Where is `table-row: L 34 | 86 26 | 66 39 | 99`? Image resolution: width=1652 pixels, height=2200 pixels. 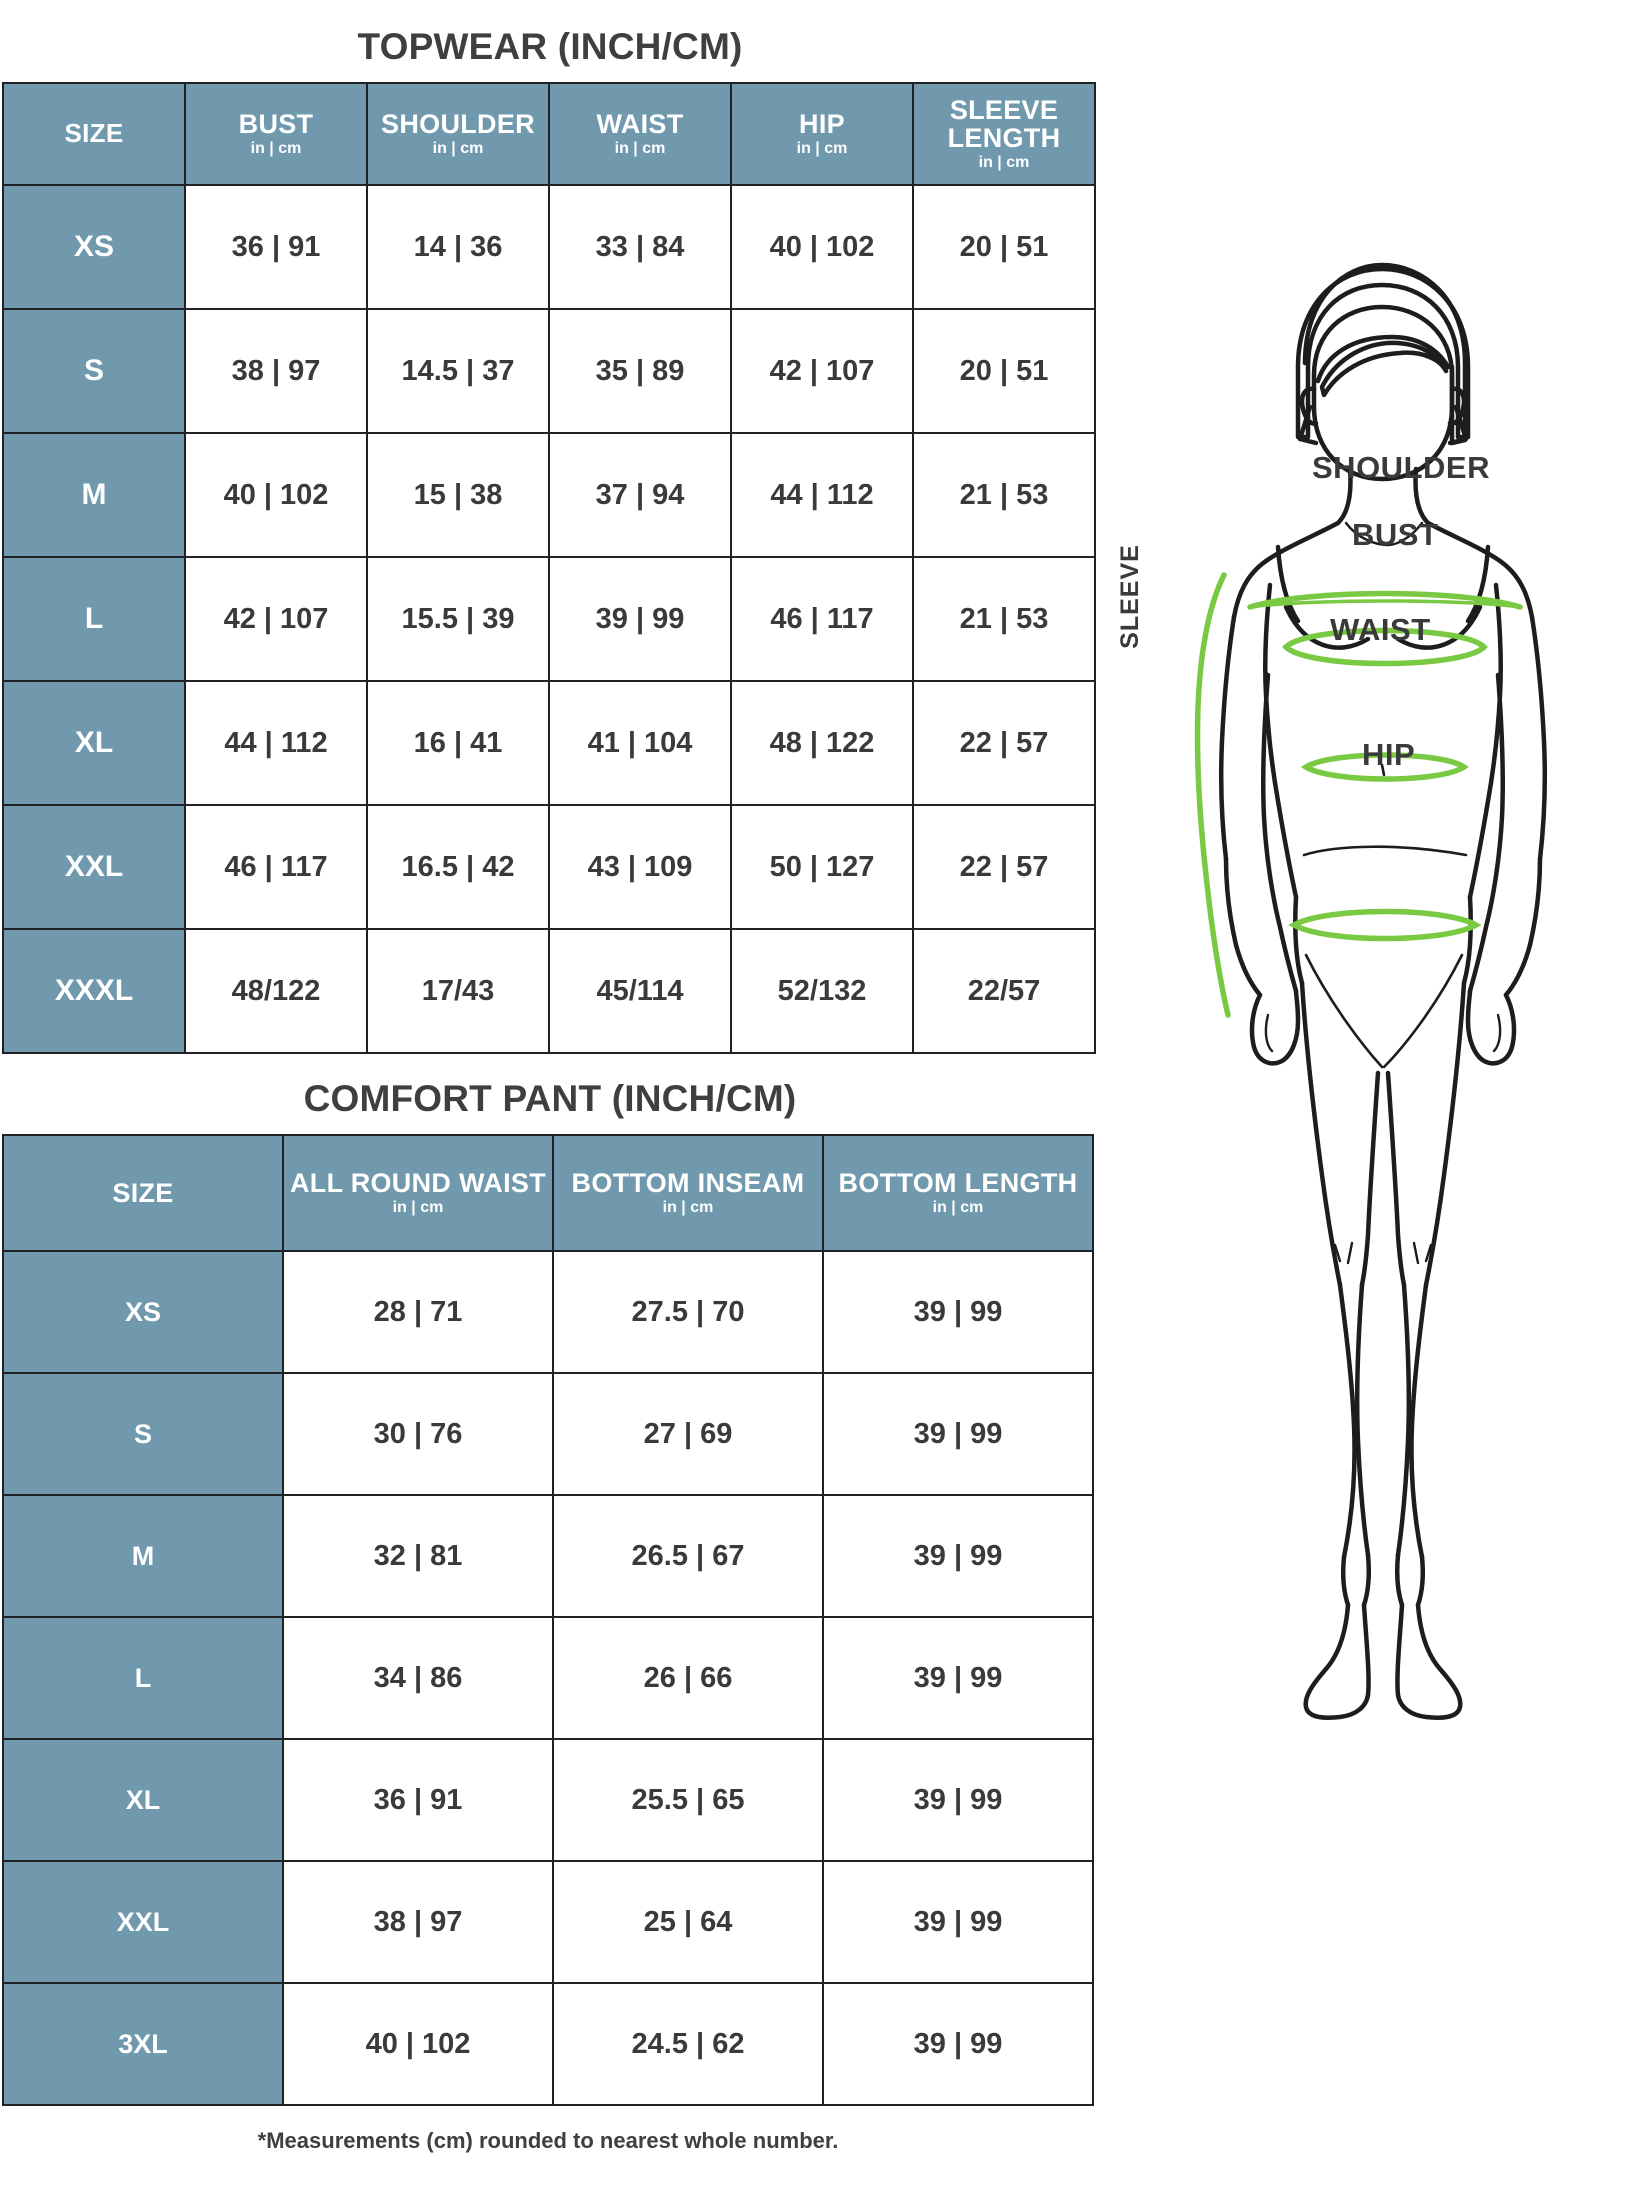
table-row: L 34 | 86 26 | 66 39 | 99 is located at coordinates (548, 1678).